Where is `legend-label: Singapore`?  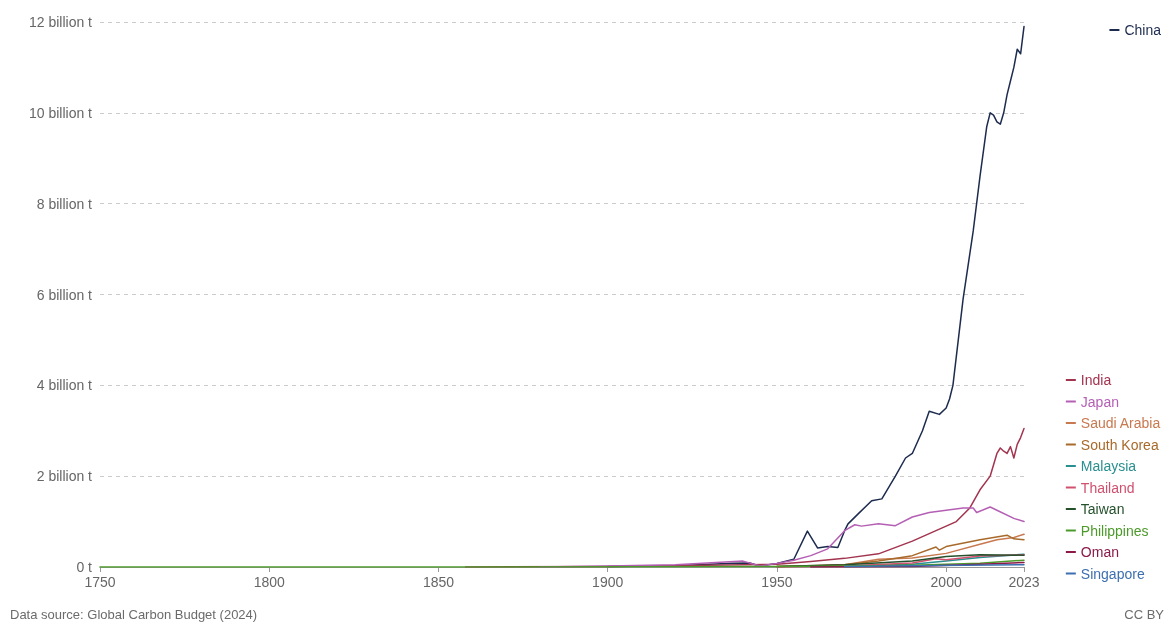
legend-label: Singapore is located at coordinates (1112, 573).